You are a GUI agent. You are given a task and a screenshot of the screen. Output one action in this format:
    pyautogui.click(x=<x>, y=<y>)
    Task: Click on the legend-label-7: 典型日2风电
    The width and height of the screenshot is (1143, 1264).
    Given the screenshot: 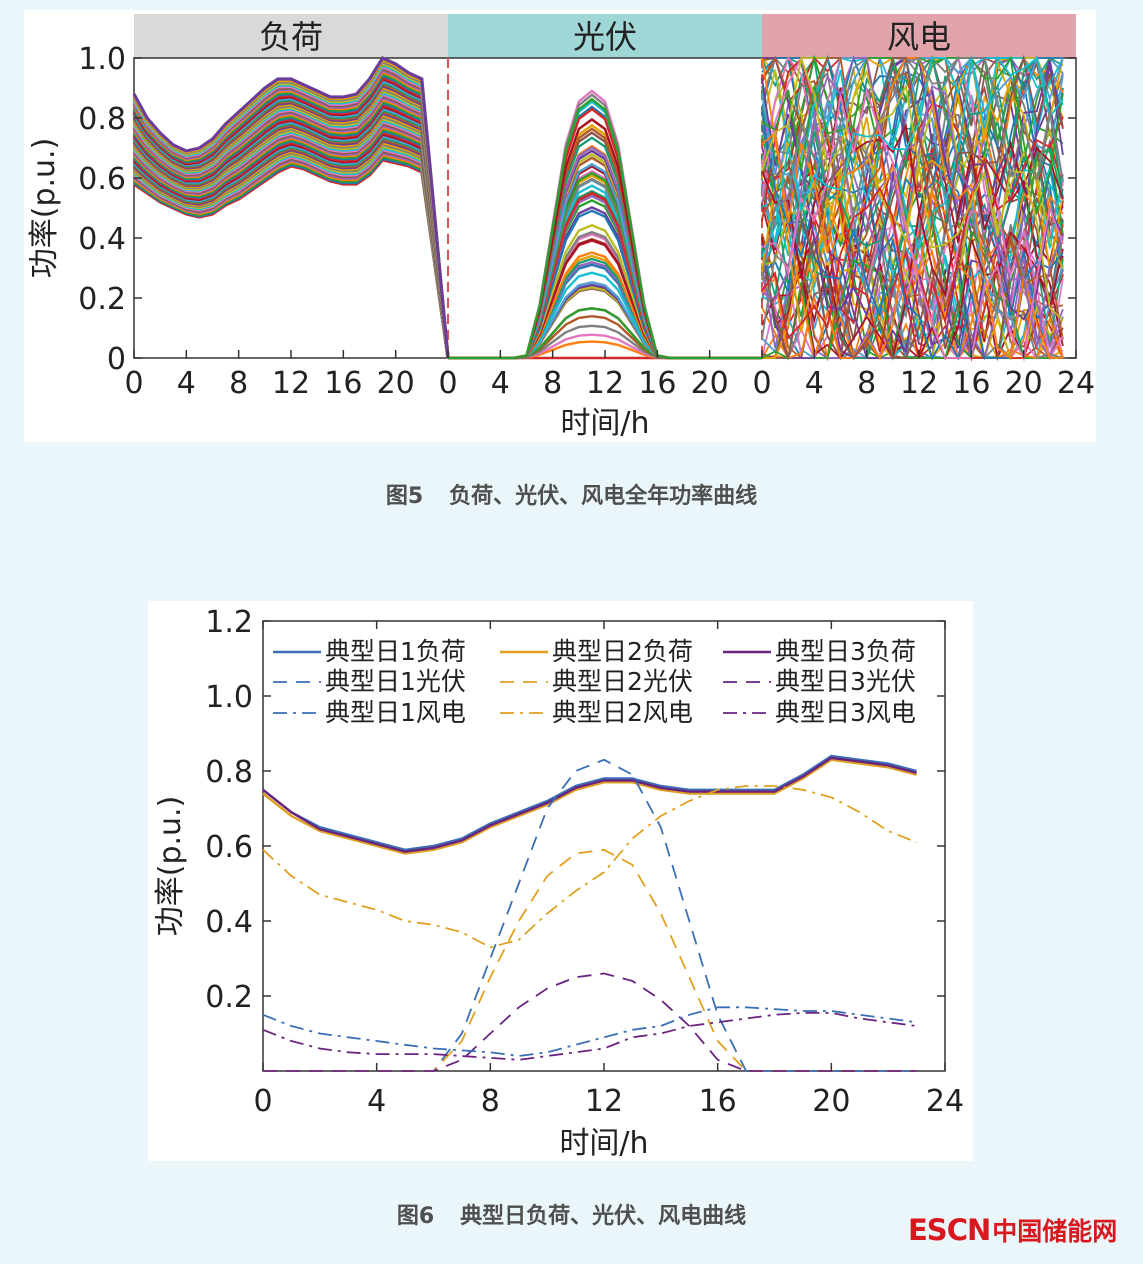 What is the action you would take?
    pyautogui.click(x=622, y=712)
    